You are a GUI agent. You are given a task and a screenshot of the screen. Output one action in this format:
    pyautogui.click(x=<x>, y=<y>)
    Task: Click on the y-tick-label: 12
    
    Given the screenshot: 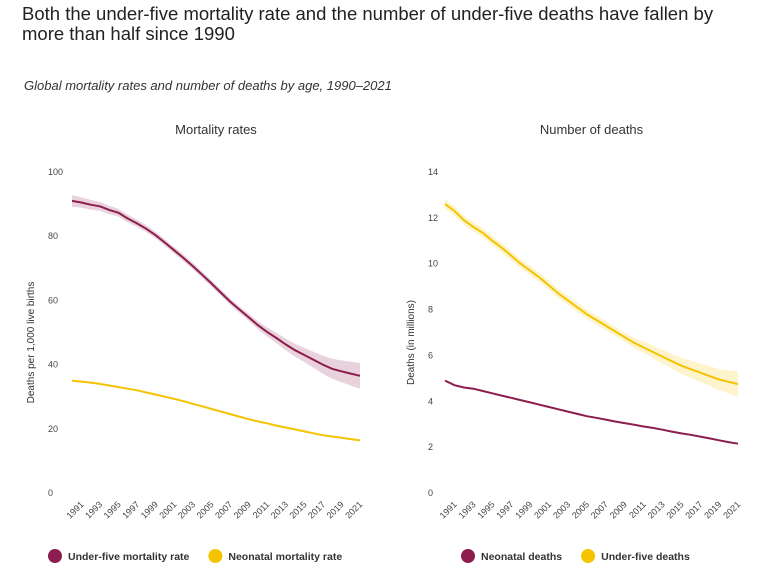 What is the action you would take?
    pyautogui.click(x=433, y=218)
    